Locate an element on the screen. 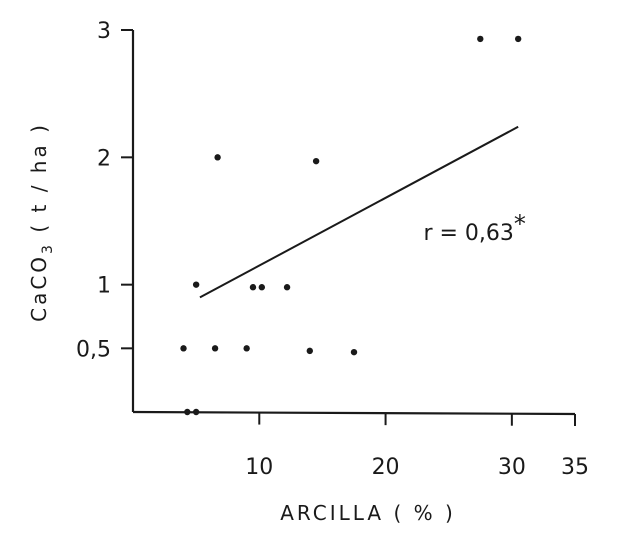  y-axis-label-unit: ( t / ha ) is located at coordinates (39, 182).